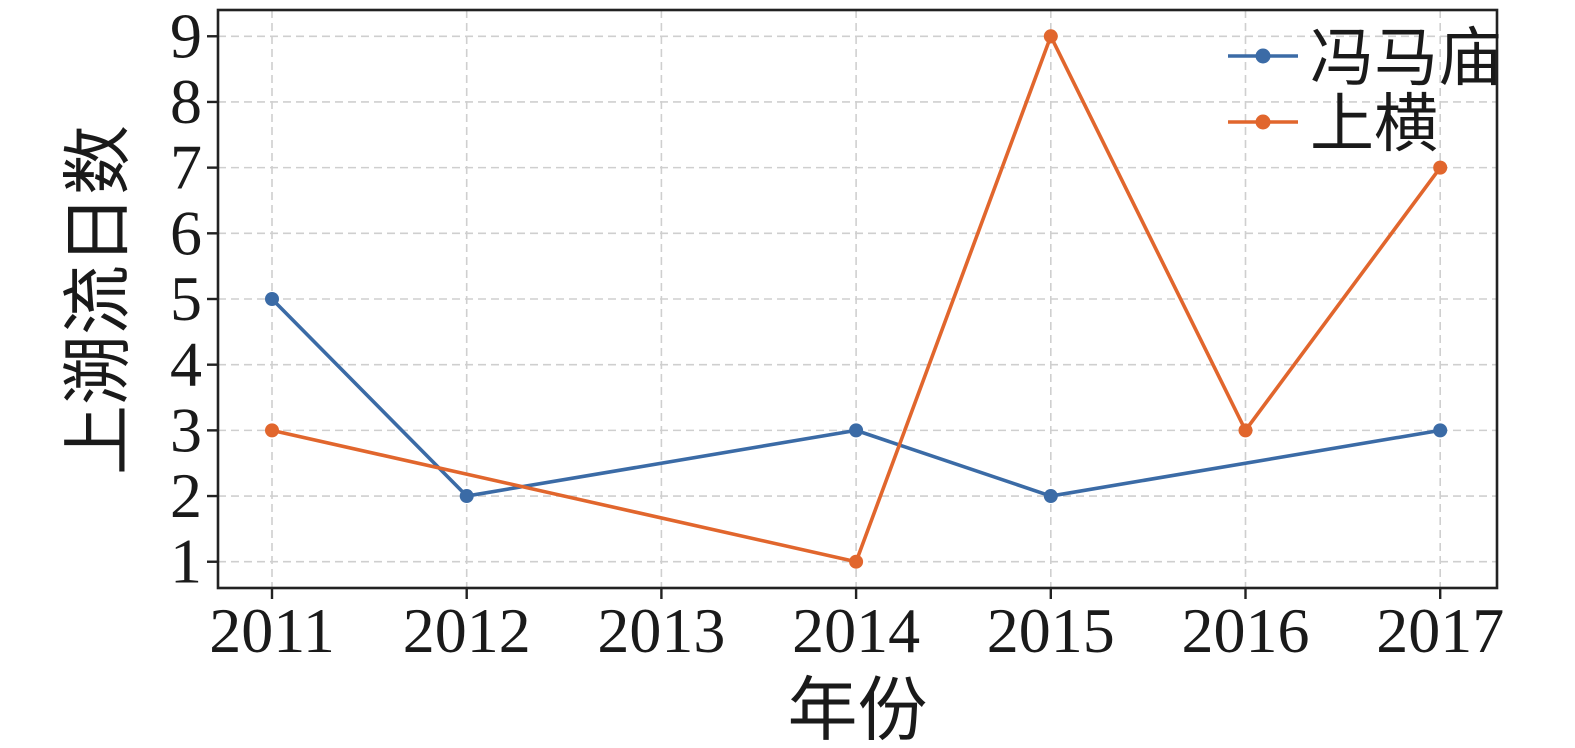  Describe the element at coordinates (186, 232) in the screenshot. I see `y-tick-label: 6` at that location.